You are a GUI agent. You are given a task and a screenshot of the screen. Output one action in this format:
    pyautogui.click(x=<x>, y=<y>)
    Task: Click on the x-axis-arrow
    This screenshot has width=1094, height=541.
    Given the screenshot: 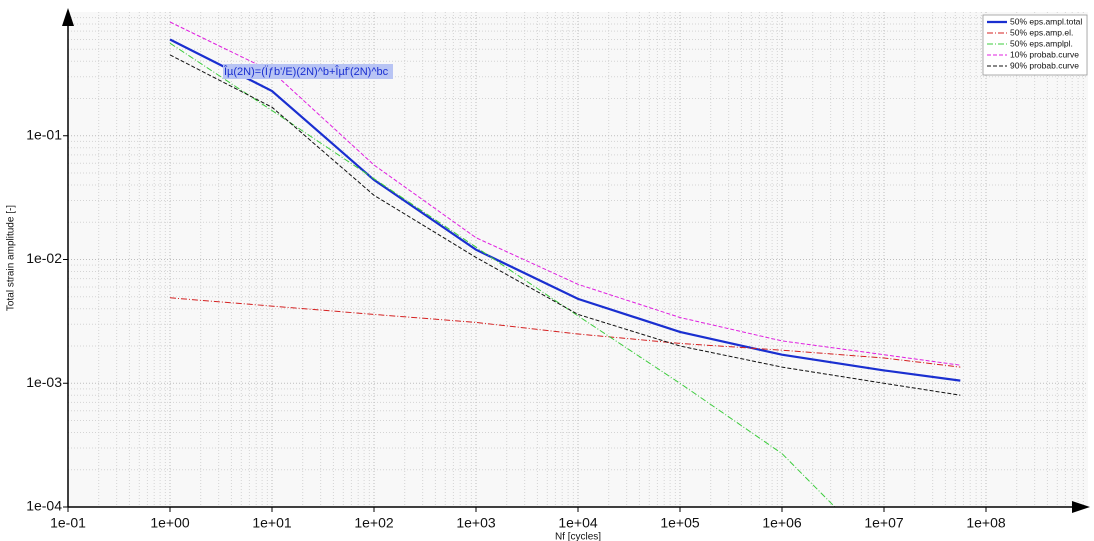 What is the action you would take?
    pyautogui.click(x=1081, y=507)
    